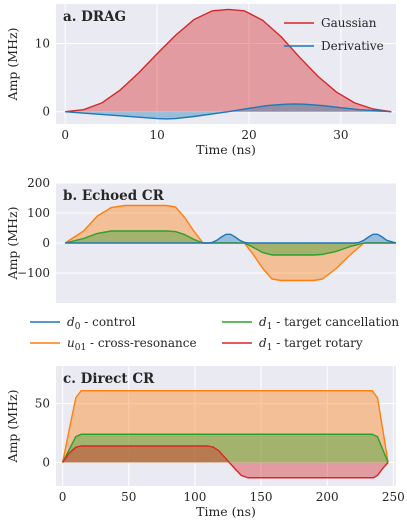  I want to click on x-tick-label: 250, so click(393, 497).